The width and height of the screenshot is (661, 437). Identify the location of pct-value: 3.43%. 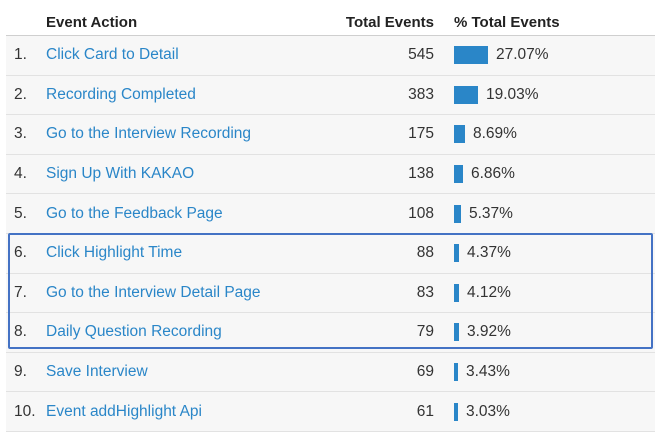
(488, 372).